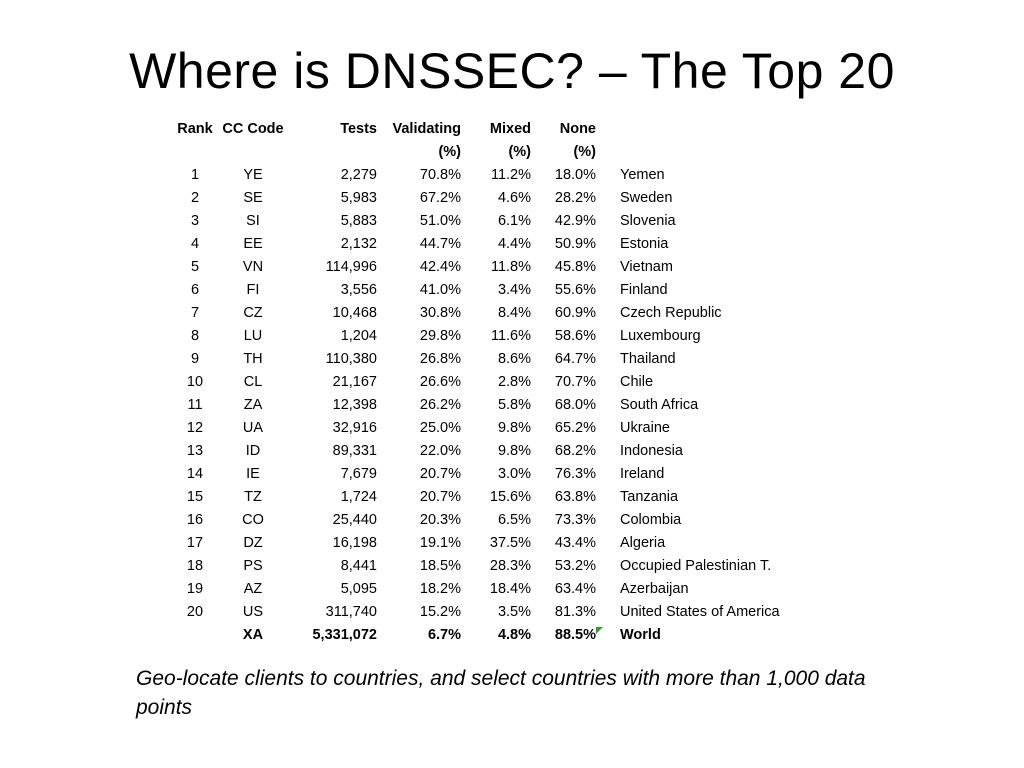  What do you see at coordinates (514, 221) in the screenshot?
I see `cell-mixed: 6.1%` at bounding box center [514, 221].